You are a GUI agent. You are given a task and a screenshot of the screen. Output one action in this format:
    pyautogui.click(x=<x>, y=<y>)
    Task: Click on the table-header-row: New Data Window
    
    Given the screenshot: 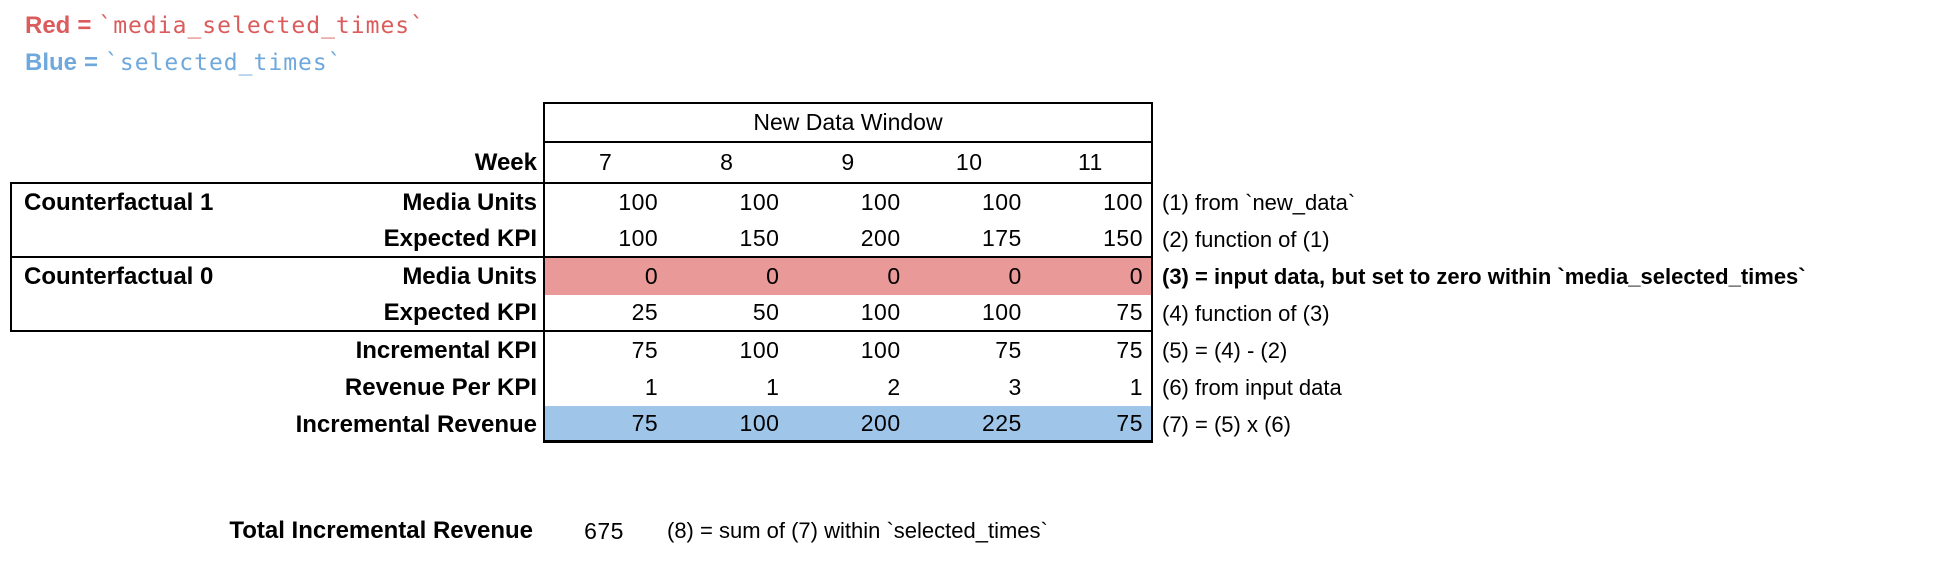 What is the action you would take?
    pyautogui.click(x=908, y=122)
    